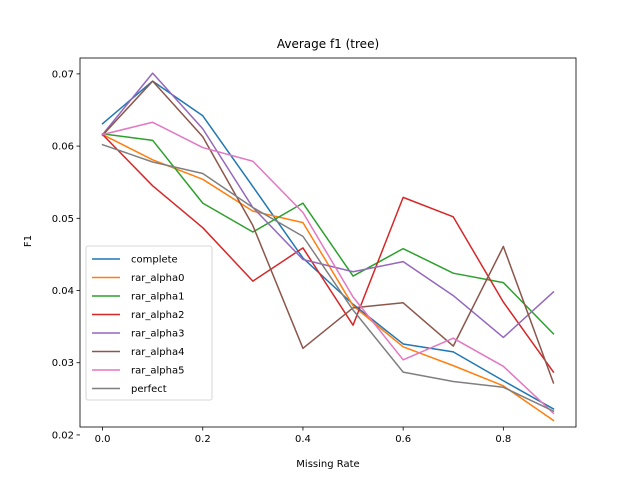  Describe the element at coordinates (103, 439) in the screenshot. I see `x-tick-label: 0.0` at that location.